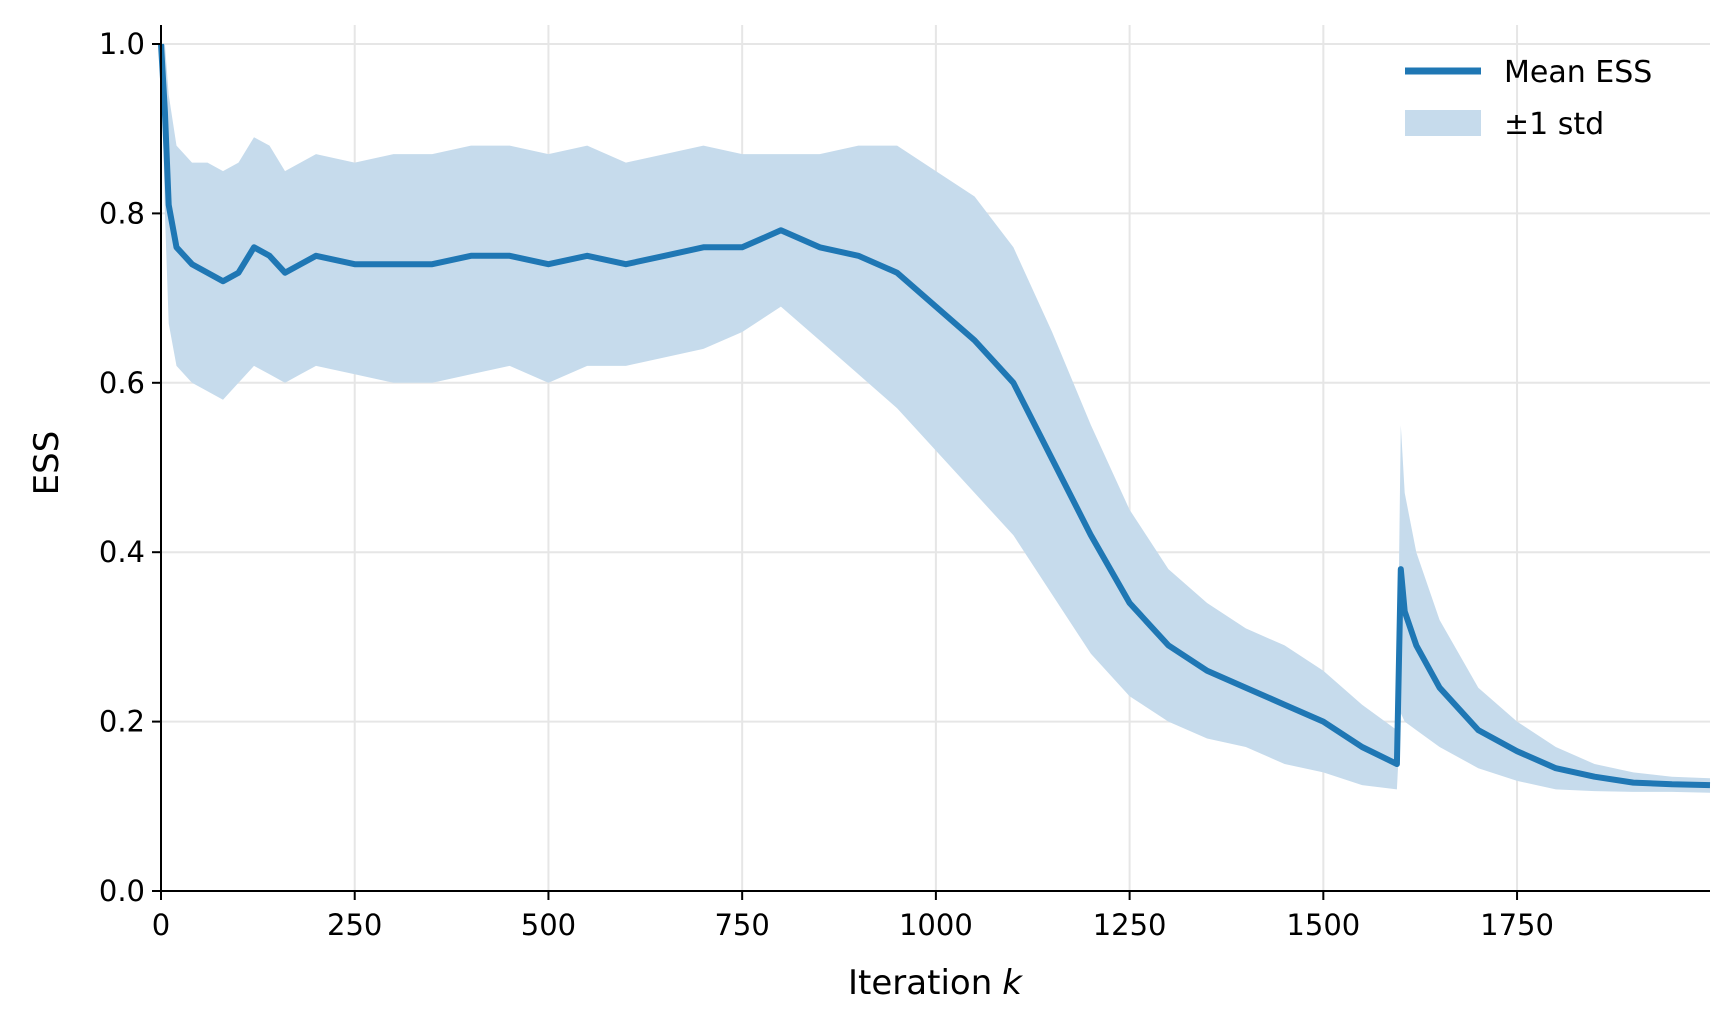  What do you see at coordinates (853, 916) in the screenshot?
I see `x-ticks: 0 250 500 750 1000 1250 1500 1750` at bounding box center [853, 916].